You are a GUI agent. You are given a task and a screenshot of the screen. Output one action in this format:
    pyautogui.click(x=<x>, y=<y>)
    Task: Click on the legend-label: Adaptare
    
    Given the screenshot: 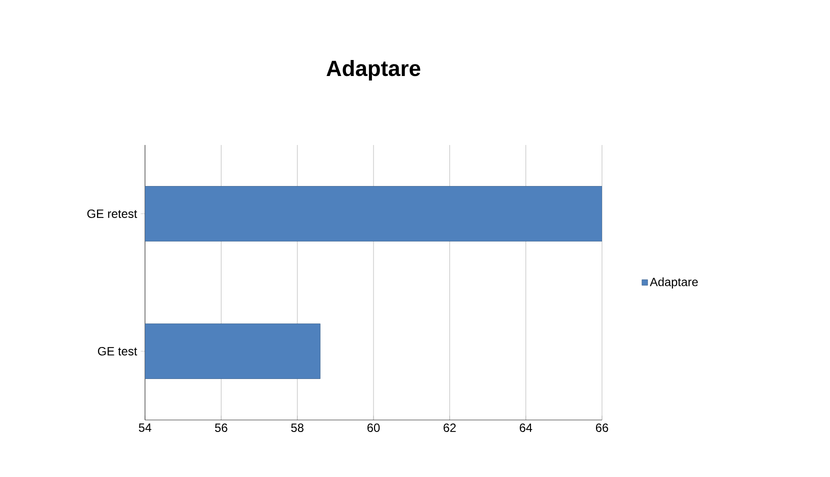 What is the action you would take?
    pyautogui.click(x=674, y=283)
    